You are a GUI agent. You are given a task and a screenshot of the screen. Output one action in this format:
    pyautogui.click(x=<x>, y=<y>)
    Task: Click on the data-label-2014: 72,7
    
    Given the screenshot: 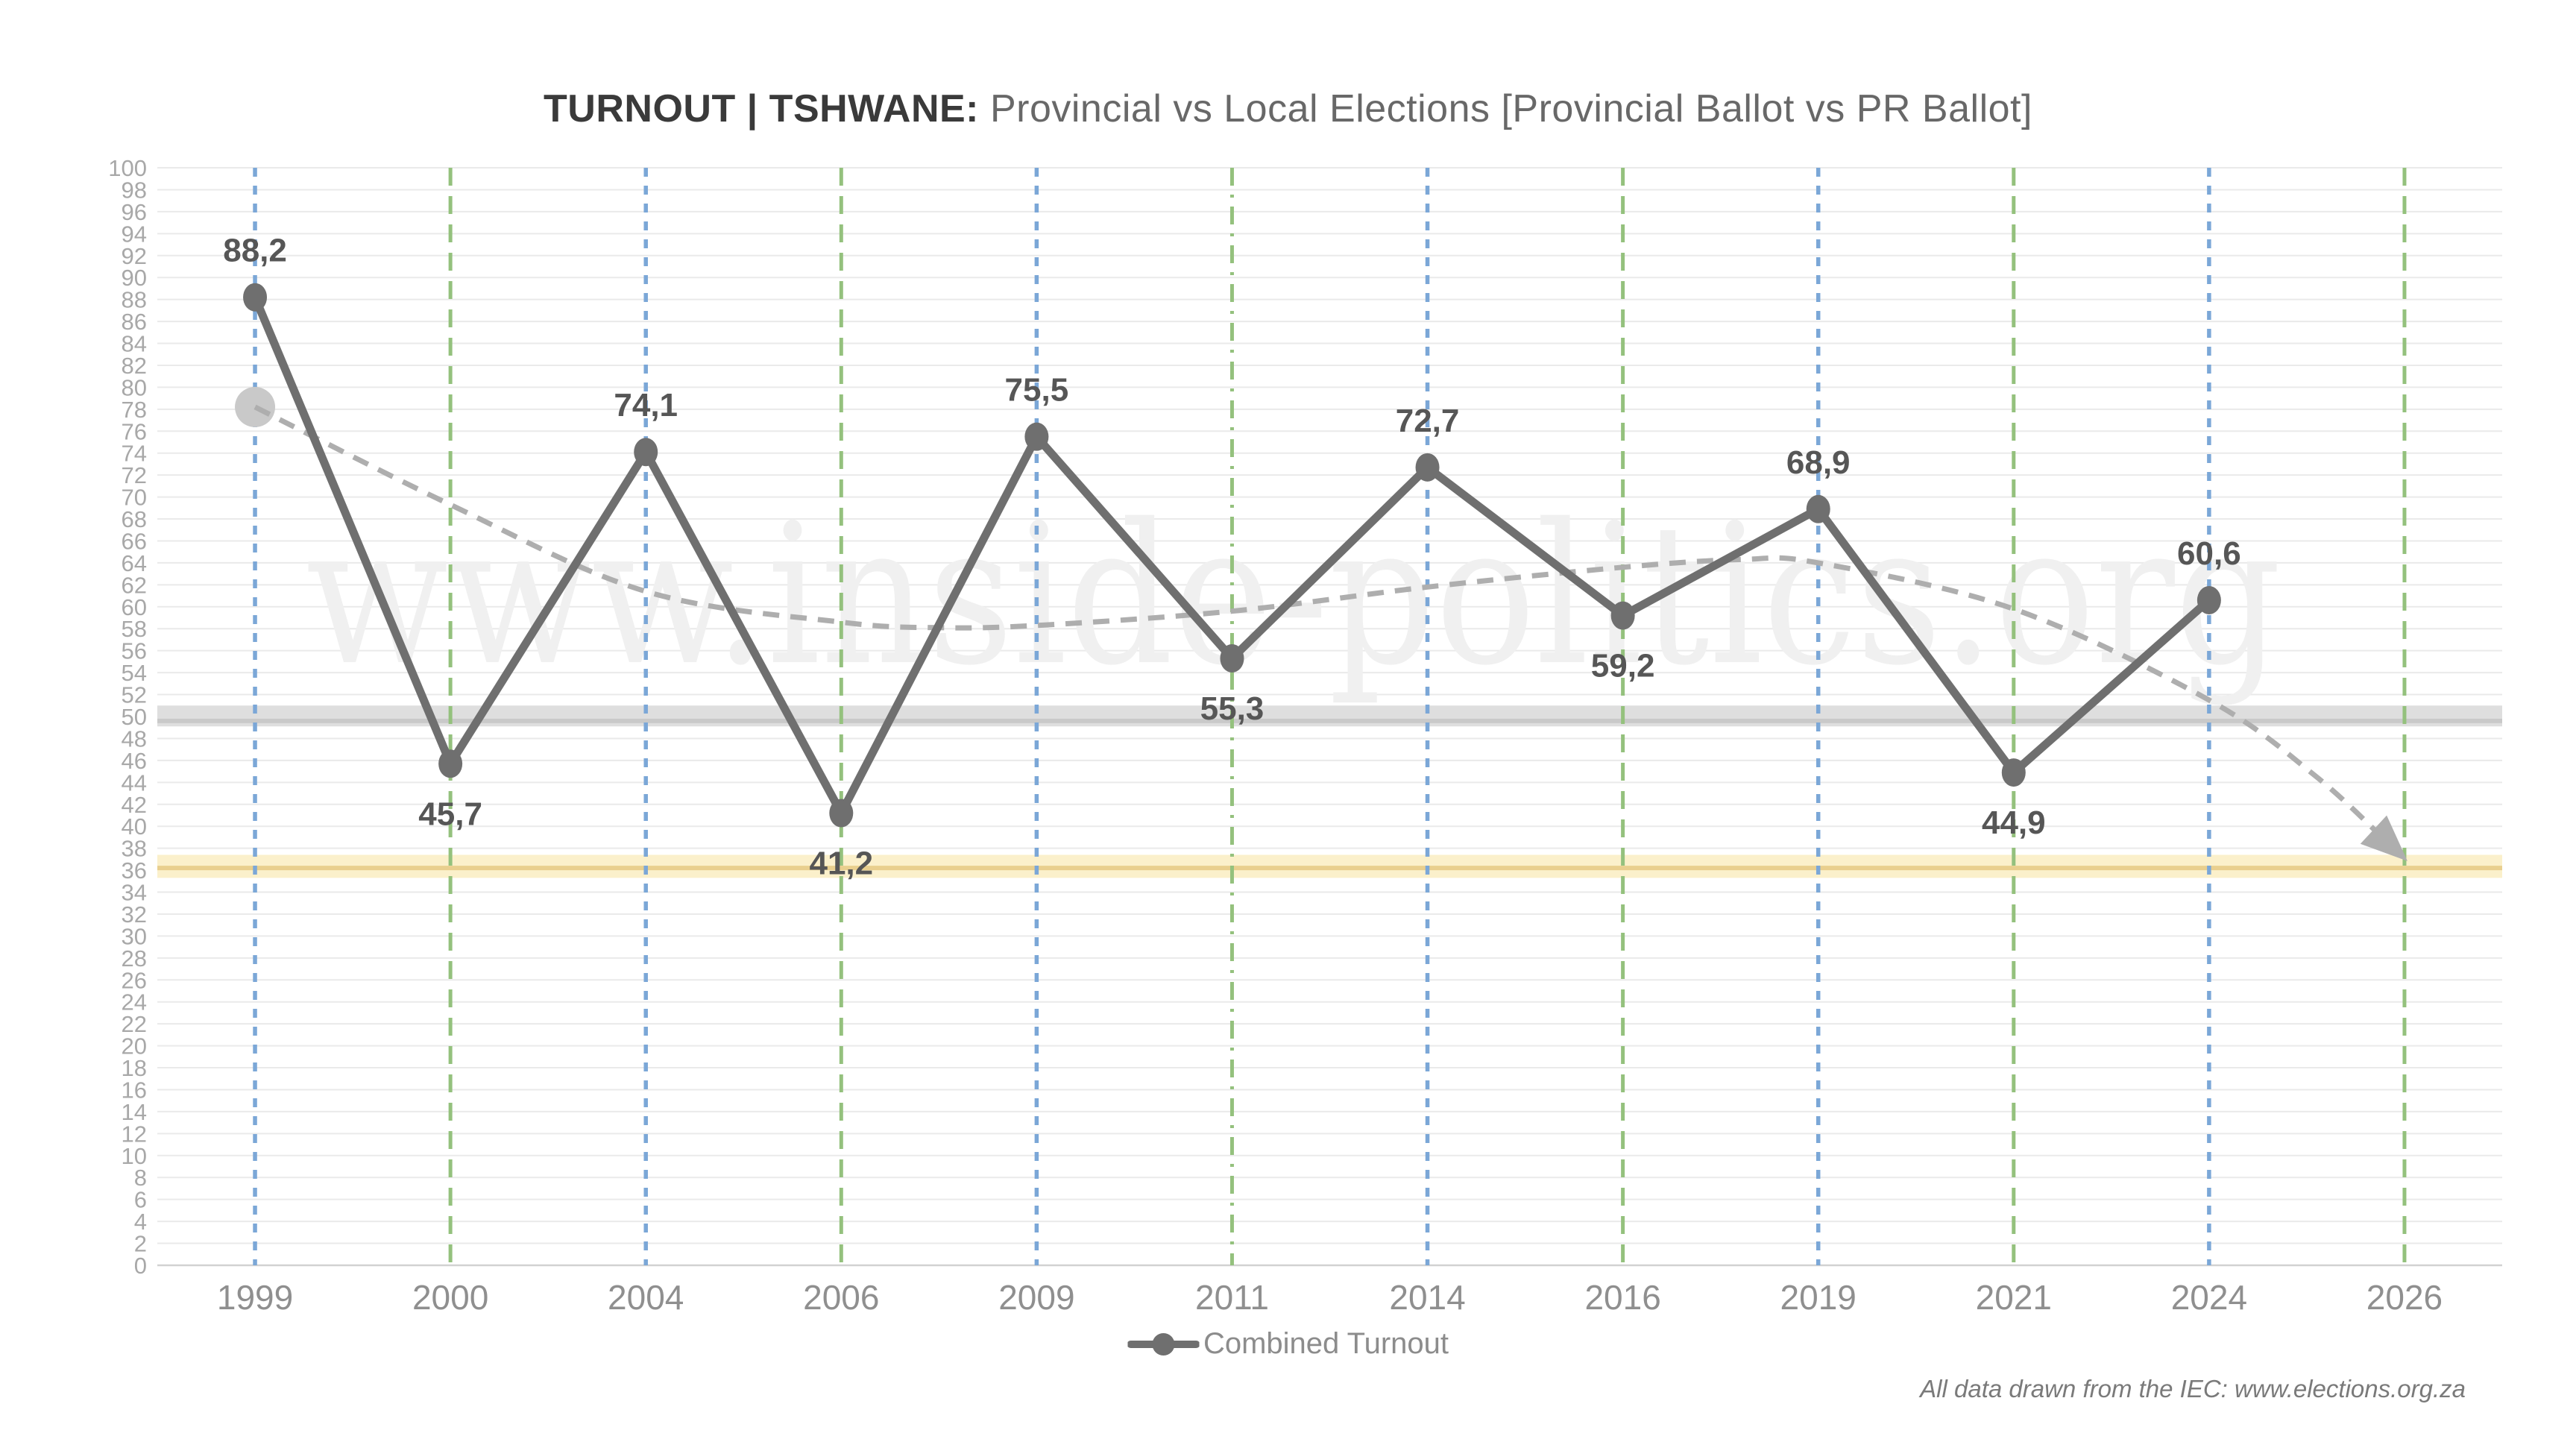 What is the action you would take?
    pyautogui.click(x=1428, y=421)
    